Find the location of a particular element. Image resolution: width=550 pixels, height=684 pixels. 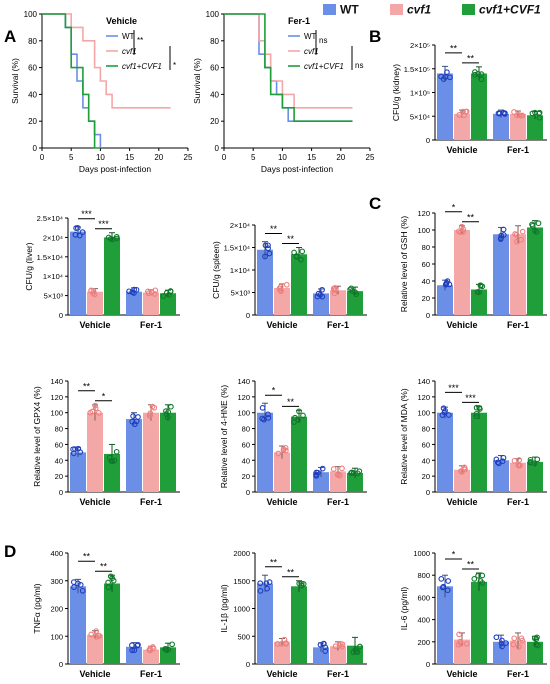

y-tick-label: 200 is located at coordinates (56, 609).